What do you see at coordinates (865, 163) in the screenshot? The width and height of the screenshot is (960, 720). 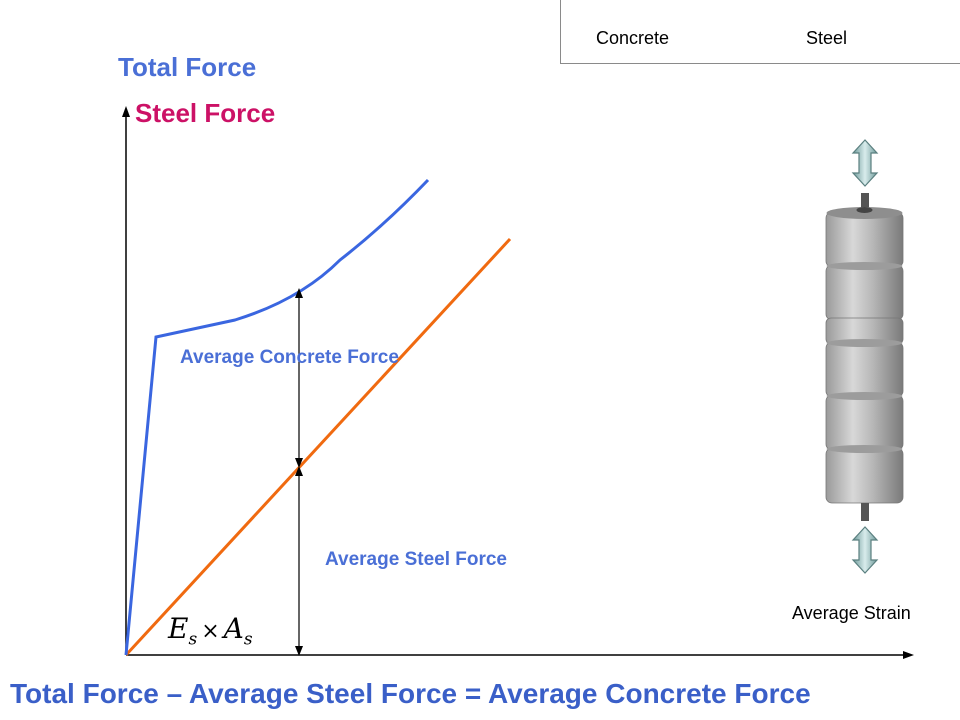 I see `top-tension-arrow-icon` at bounding box center [865, 163].